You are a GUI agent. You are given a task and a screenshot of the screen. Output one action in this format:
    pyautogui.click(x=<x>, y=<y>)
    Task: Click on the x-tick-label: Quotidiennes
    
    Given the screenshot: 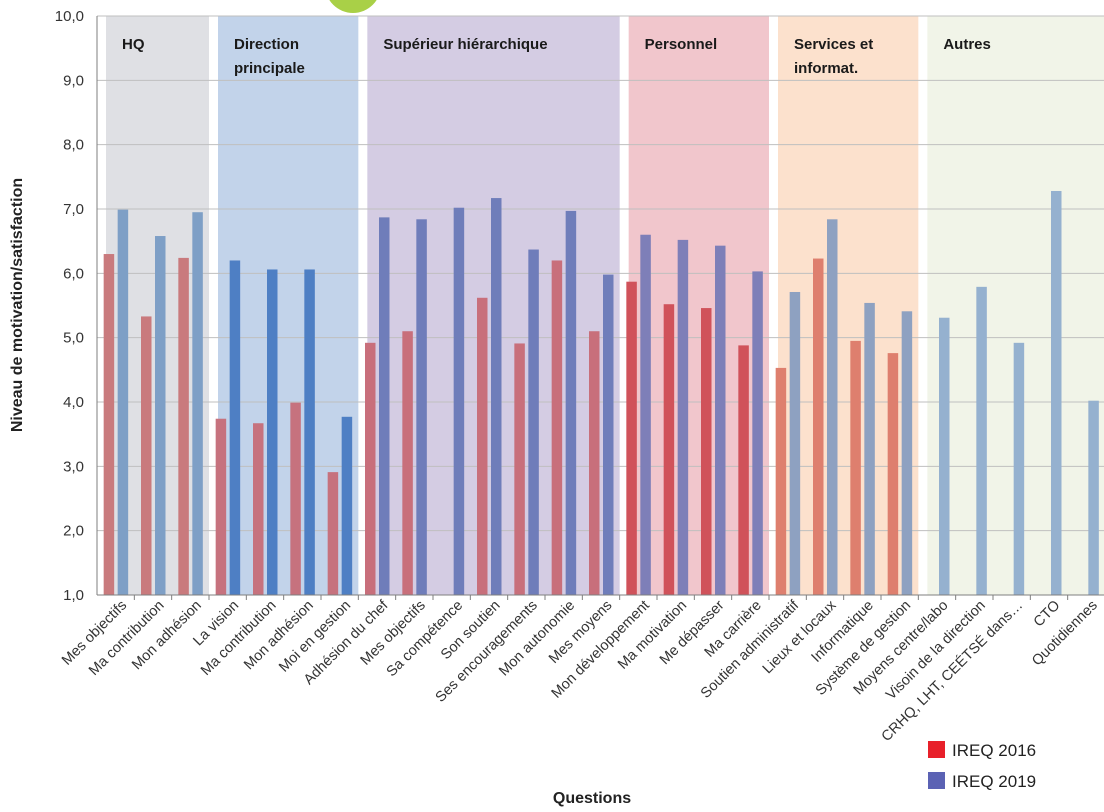 What is the action you would take?
    pyautogui.click(x=1065, y=634)
    